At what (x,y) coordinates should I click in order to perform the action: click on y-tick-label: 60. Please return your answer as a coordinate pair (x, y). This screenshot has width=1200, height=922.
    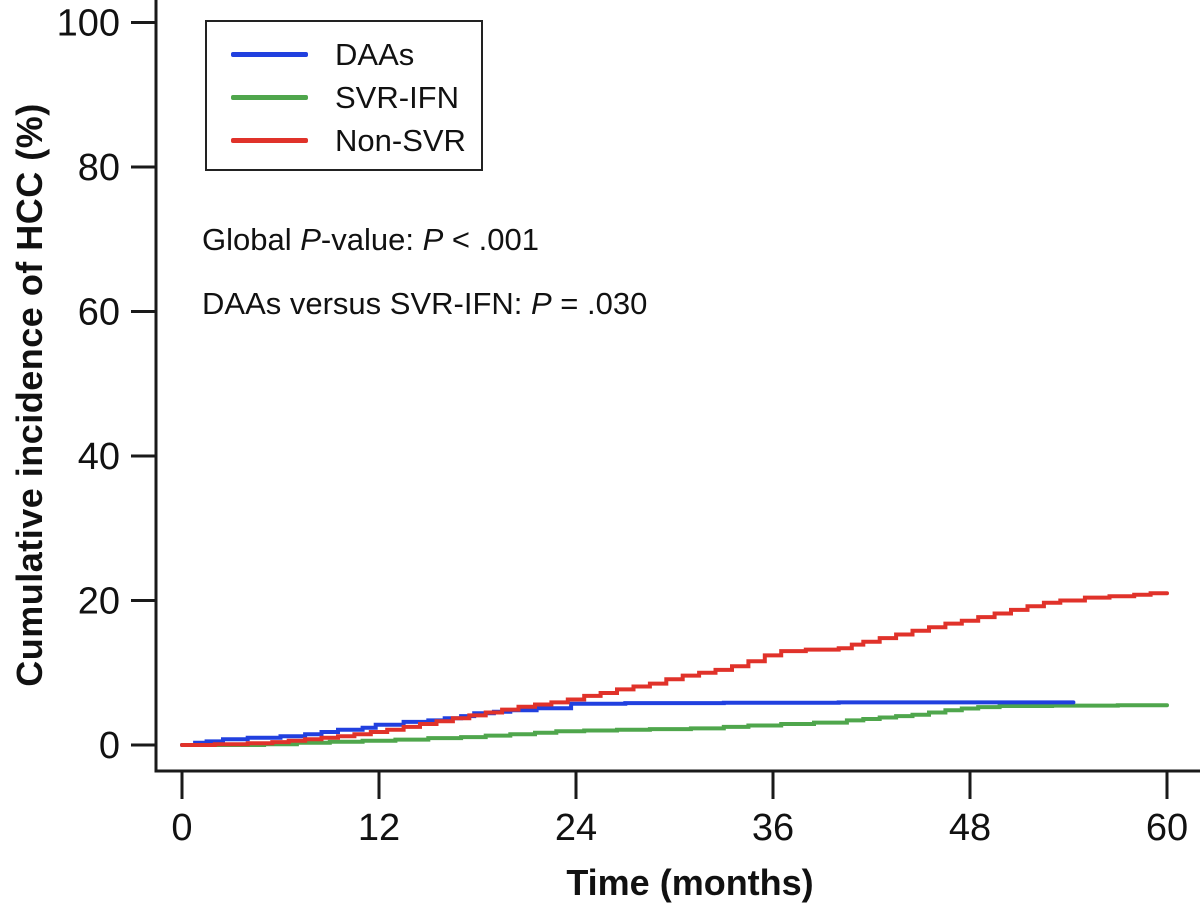
    Looking at the image, I should click on (99, 313).